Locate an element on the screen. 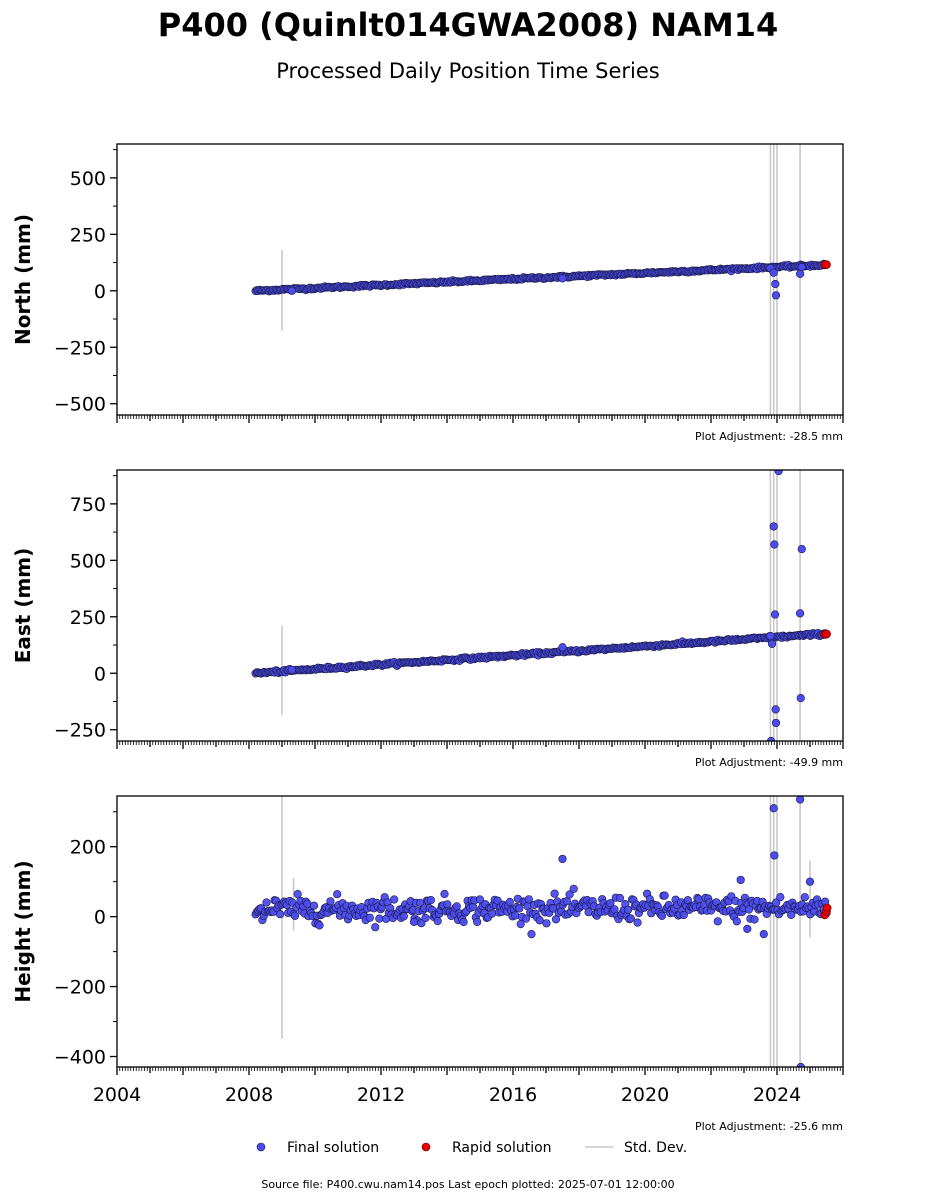 This screenshot has width=937, height=1200. figure-title: P400 (Quinlt014GWA2008) NAM14 is located at coordinates (468, 25).